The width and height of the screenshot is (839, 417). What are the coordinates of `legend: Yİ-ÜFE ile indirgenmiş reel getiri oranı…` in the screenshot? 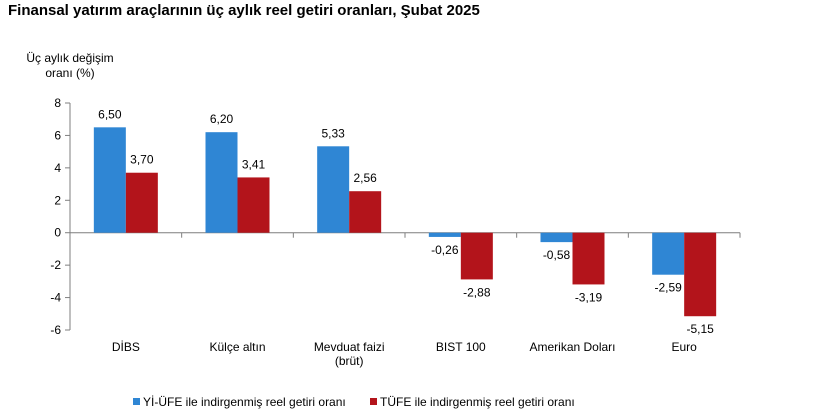 It's located at (354, 402).